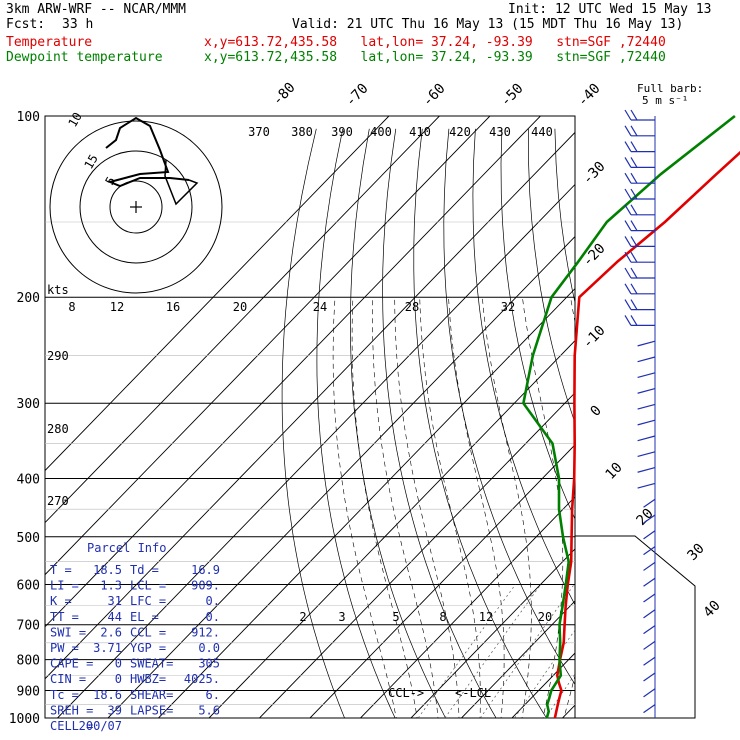  What do you see at coordinates (96, 9) in the screenshot?
I see `model-title: 3km ARW-WRF -- NCAR/MMM` at bounding box center [96, 9].